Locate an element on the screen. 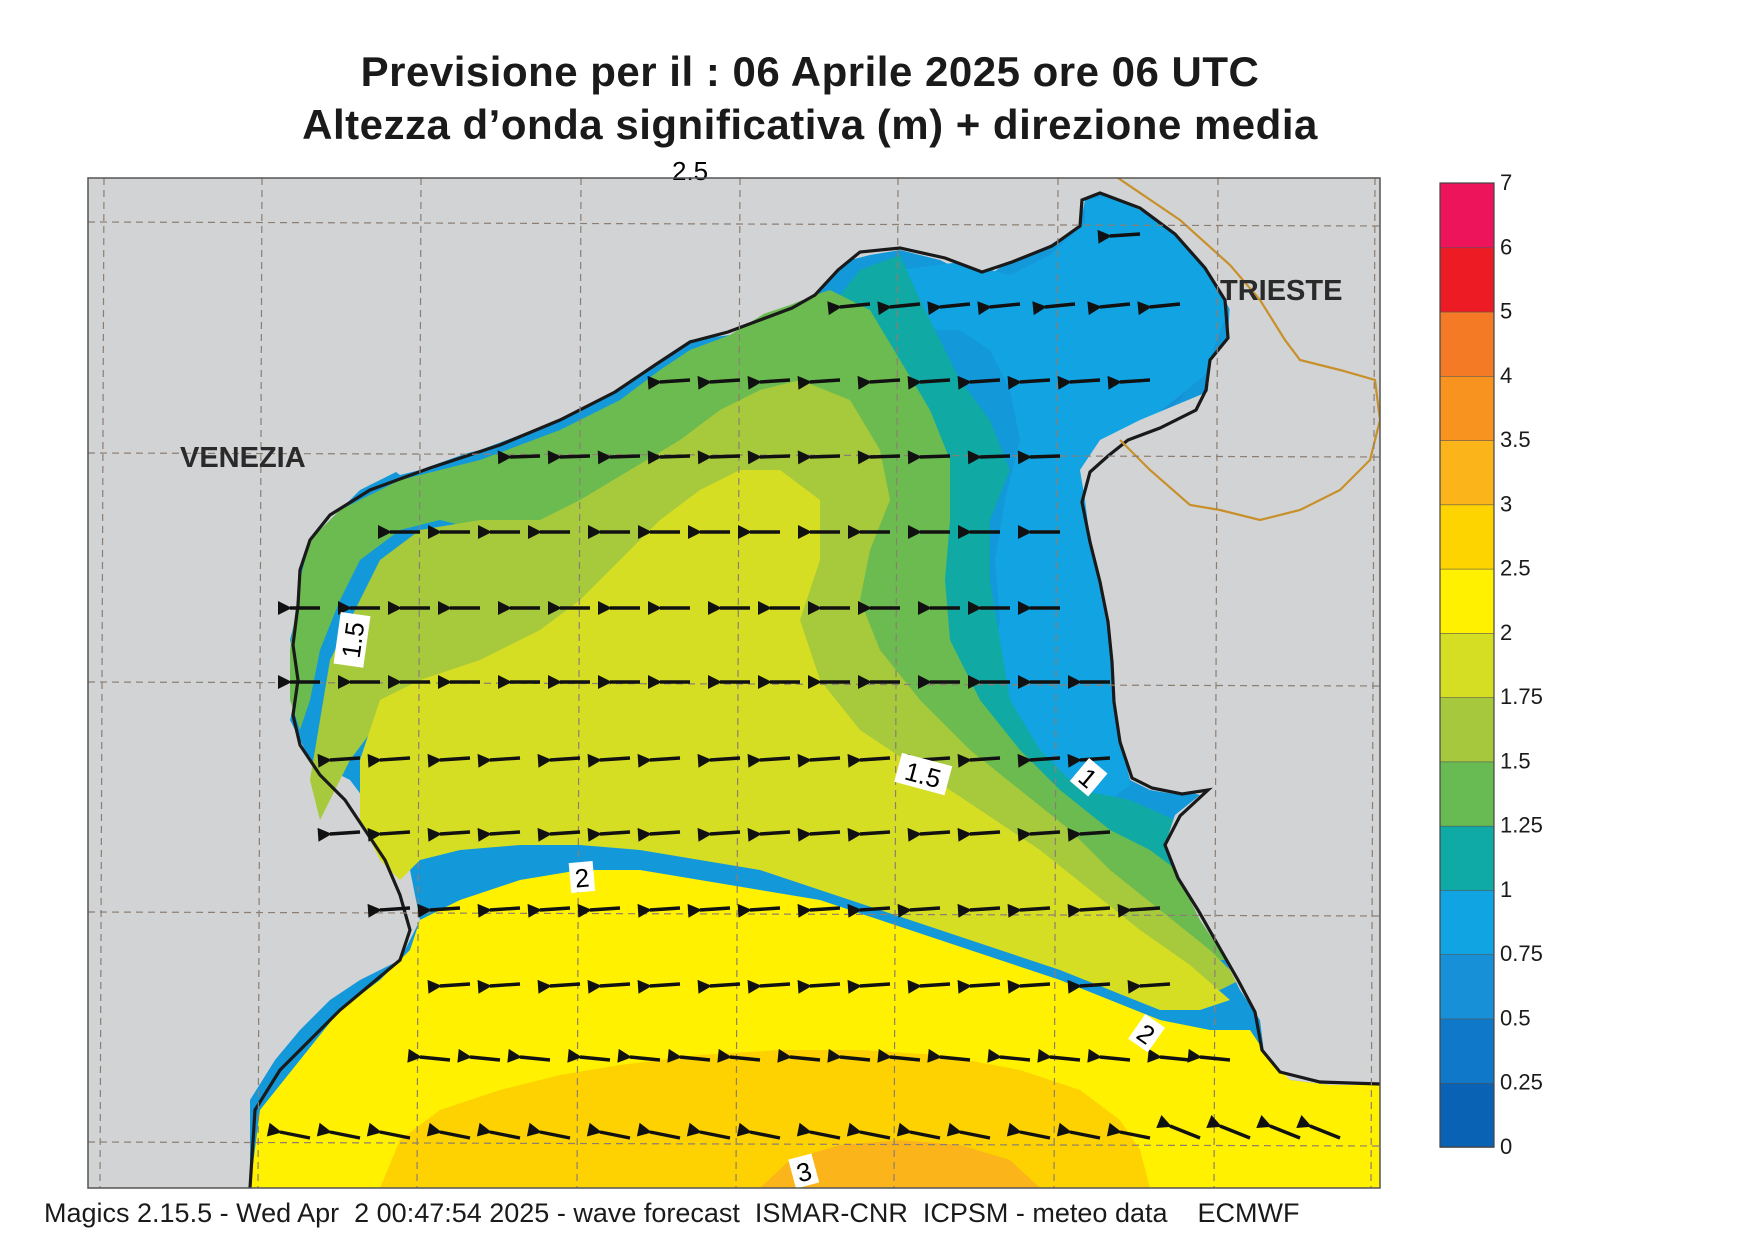  istria-land is located at coordinates (1230, 705).